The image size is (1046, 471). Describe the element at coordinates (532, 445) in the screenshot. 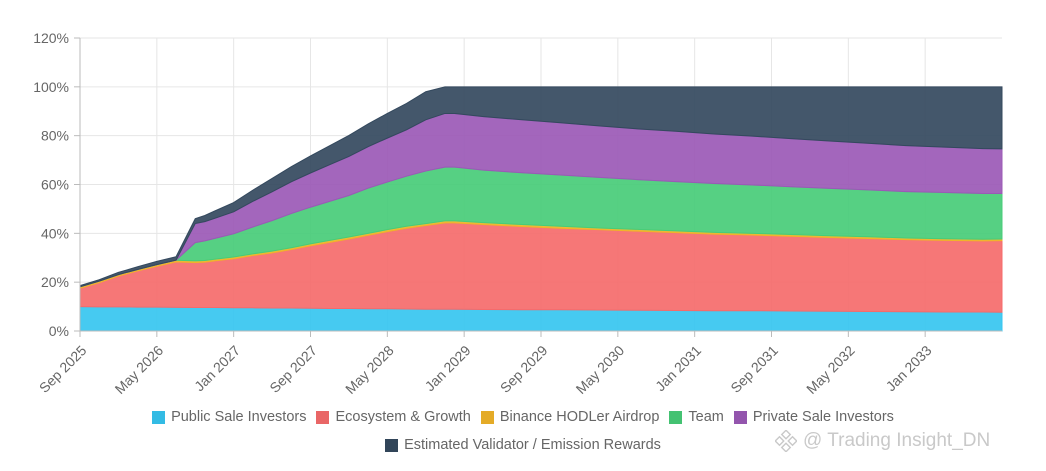

I see `legend-label: Estimated Validator / Emission Rewards` at that location.